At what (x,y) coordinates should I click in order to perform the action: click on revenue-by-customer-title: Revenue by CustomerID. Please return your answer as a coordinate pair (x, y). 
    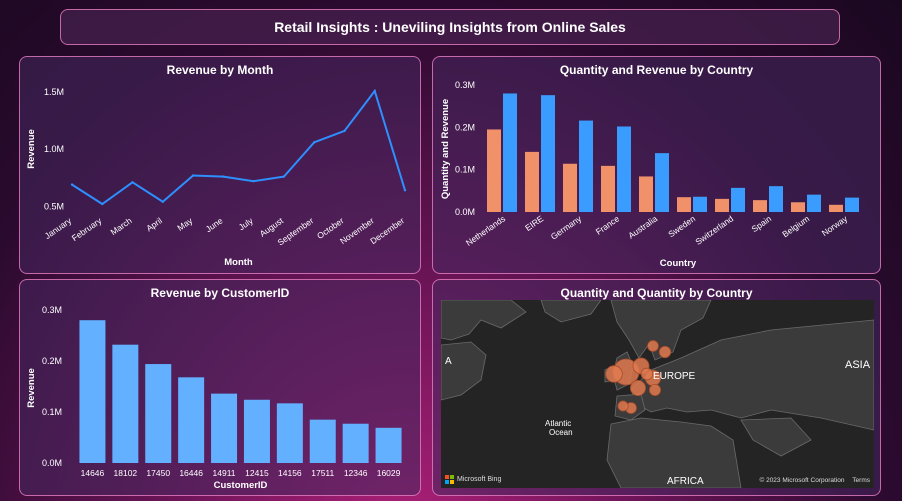
    Looking at the image, I should click on (220, 293).